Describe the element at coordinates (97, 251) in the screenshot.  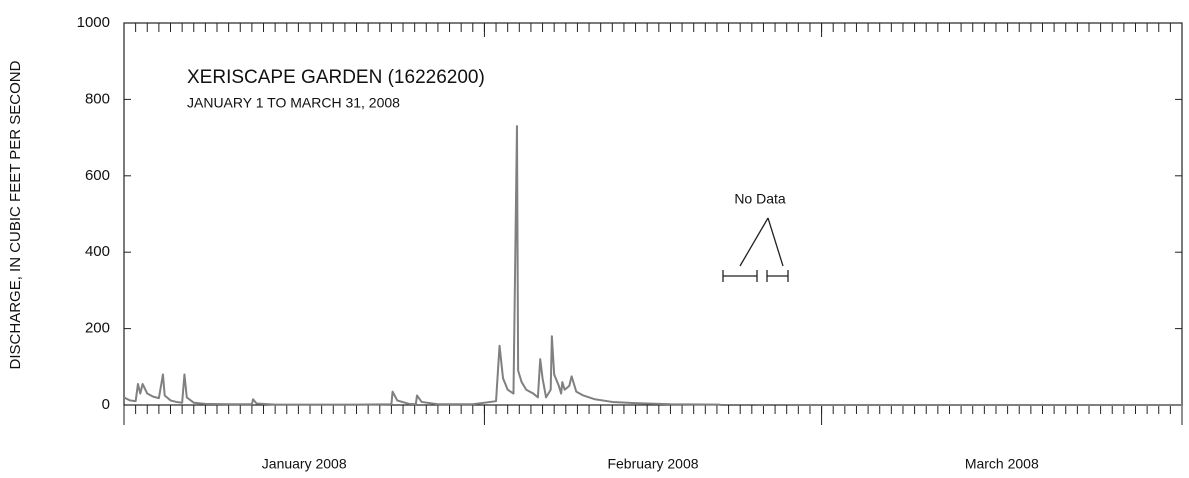
I see `y-tick-label: 400` at that location.